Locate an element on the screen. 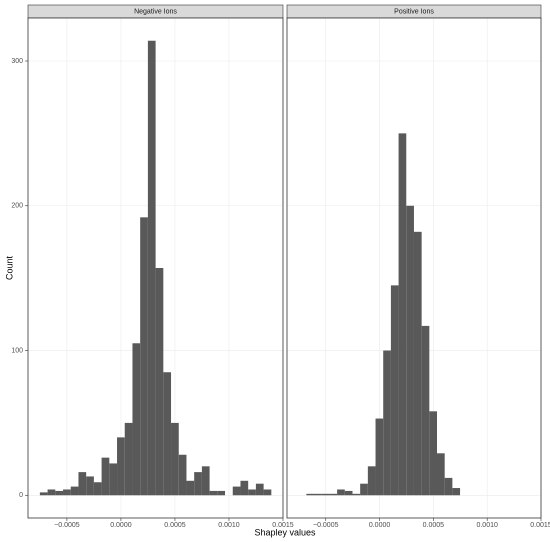  y-tick-label: 0 is located at coordinates (21, 495).